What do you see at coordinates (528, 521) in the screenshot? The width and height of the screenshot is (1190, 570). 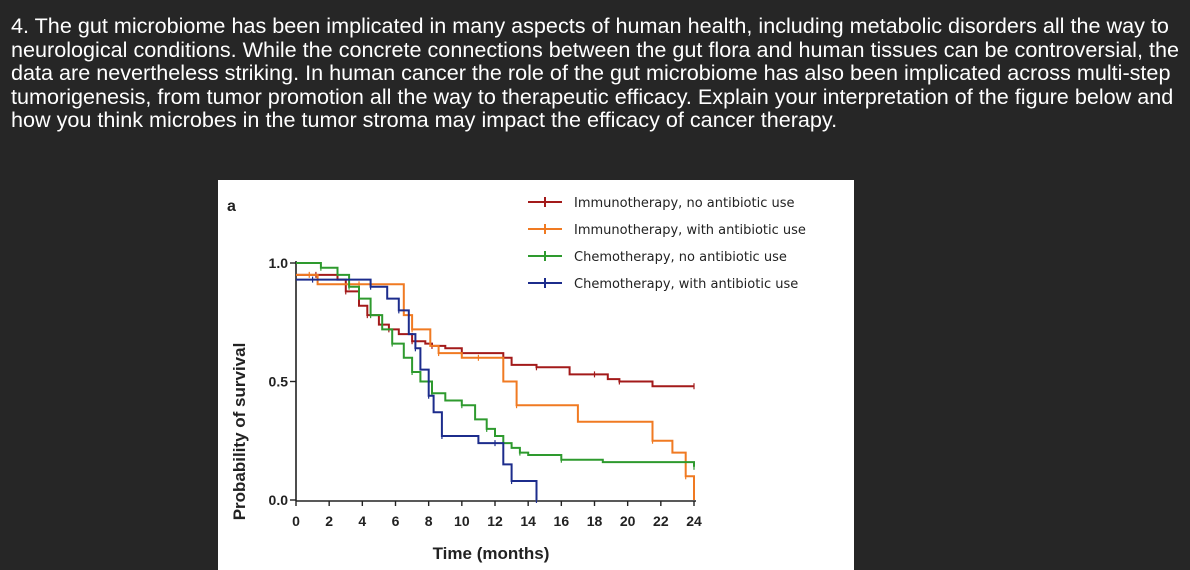 I see `x-tick-label: 14` at bounding box center [528, 521].